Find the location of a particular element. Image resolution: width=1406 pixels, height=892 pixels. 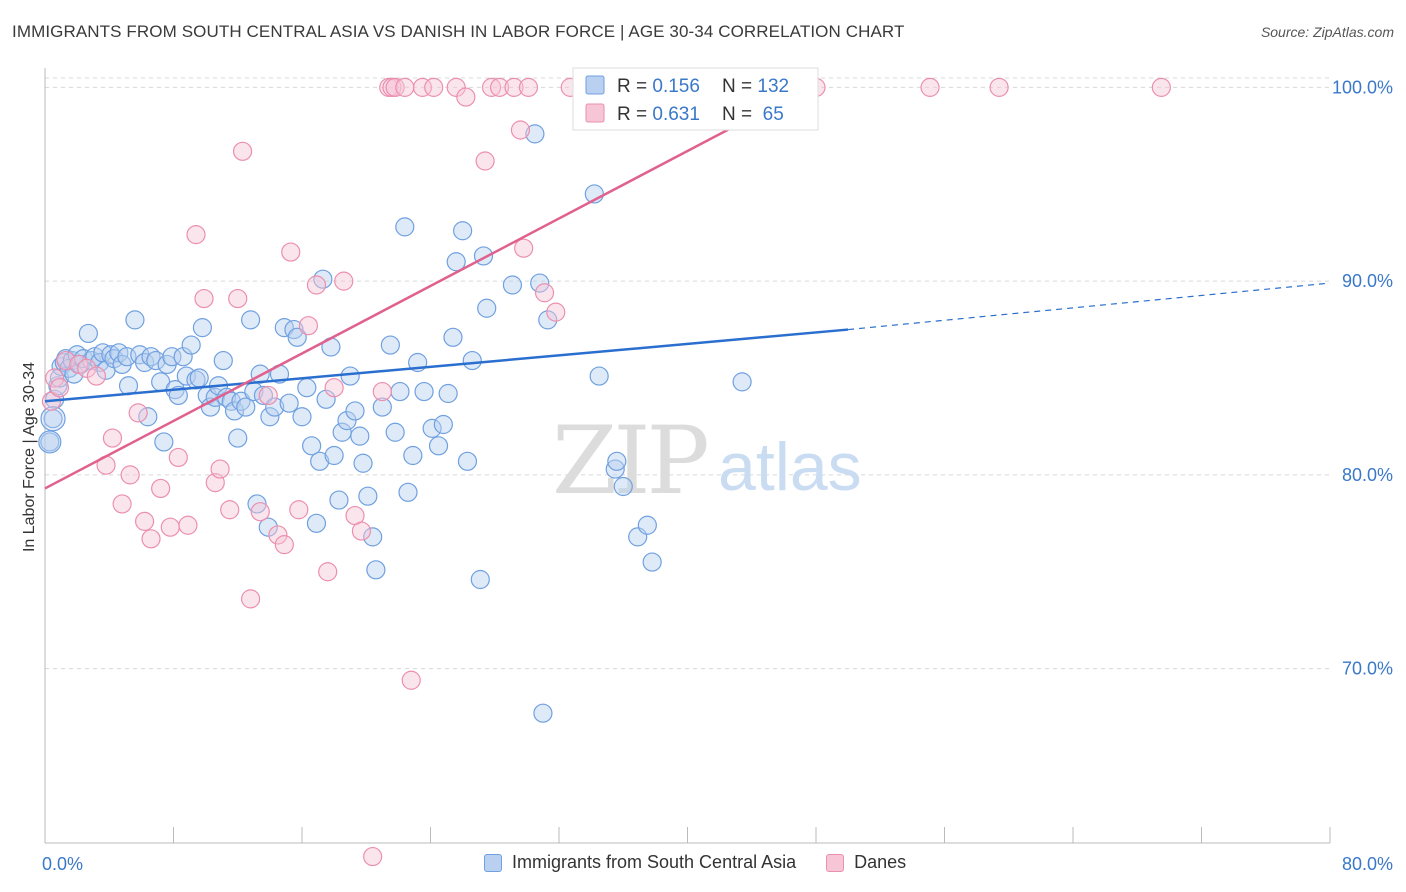

watermark-atlas: atlas is located at coordinates (790, 467).